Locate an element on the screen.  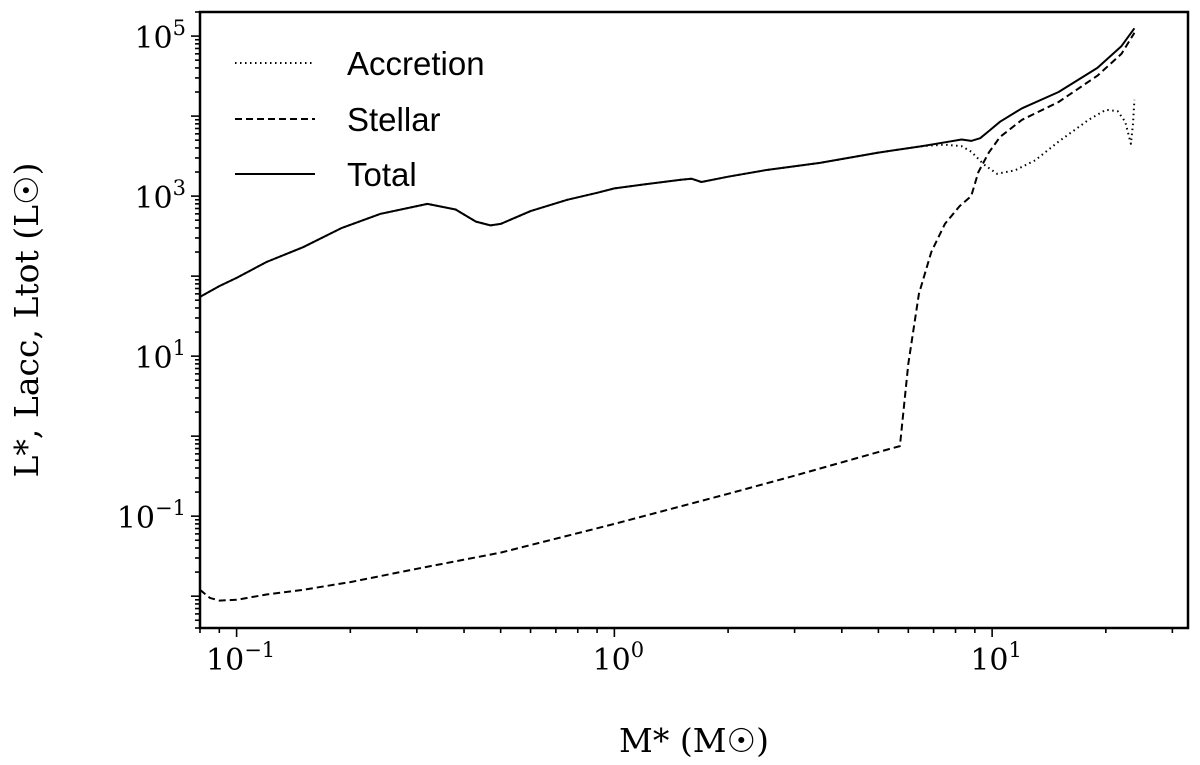
legend: Accretion Stellar Total is located at coordinates (360, 119).